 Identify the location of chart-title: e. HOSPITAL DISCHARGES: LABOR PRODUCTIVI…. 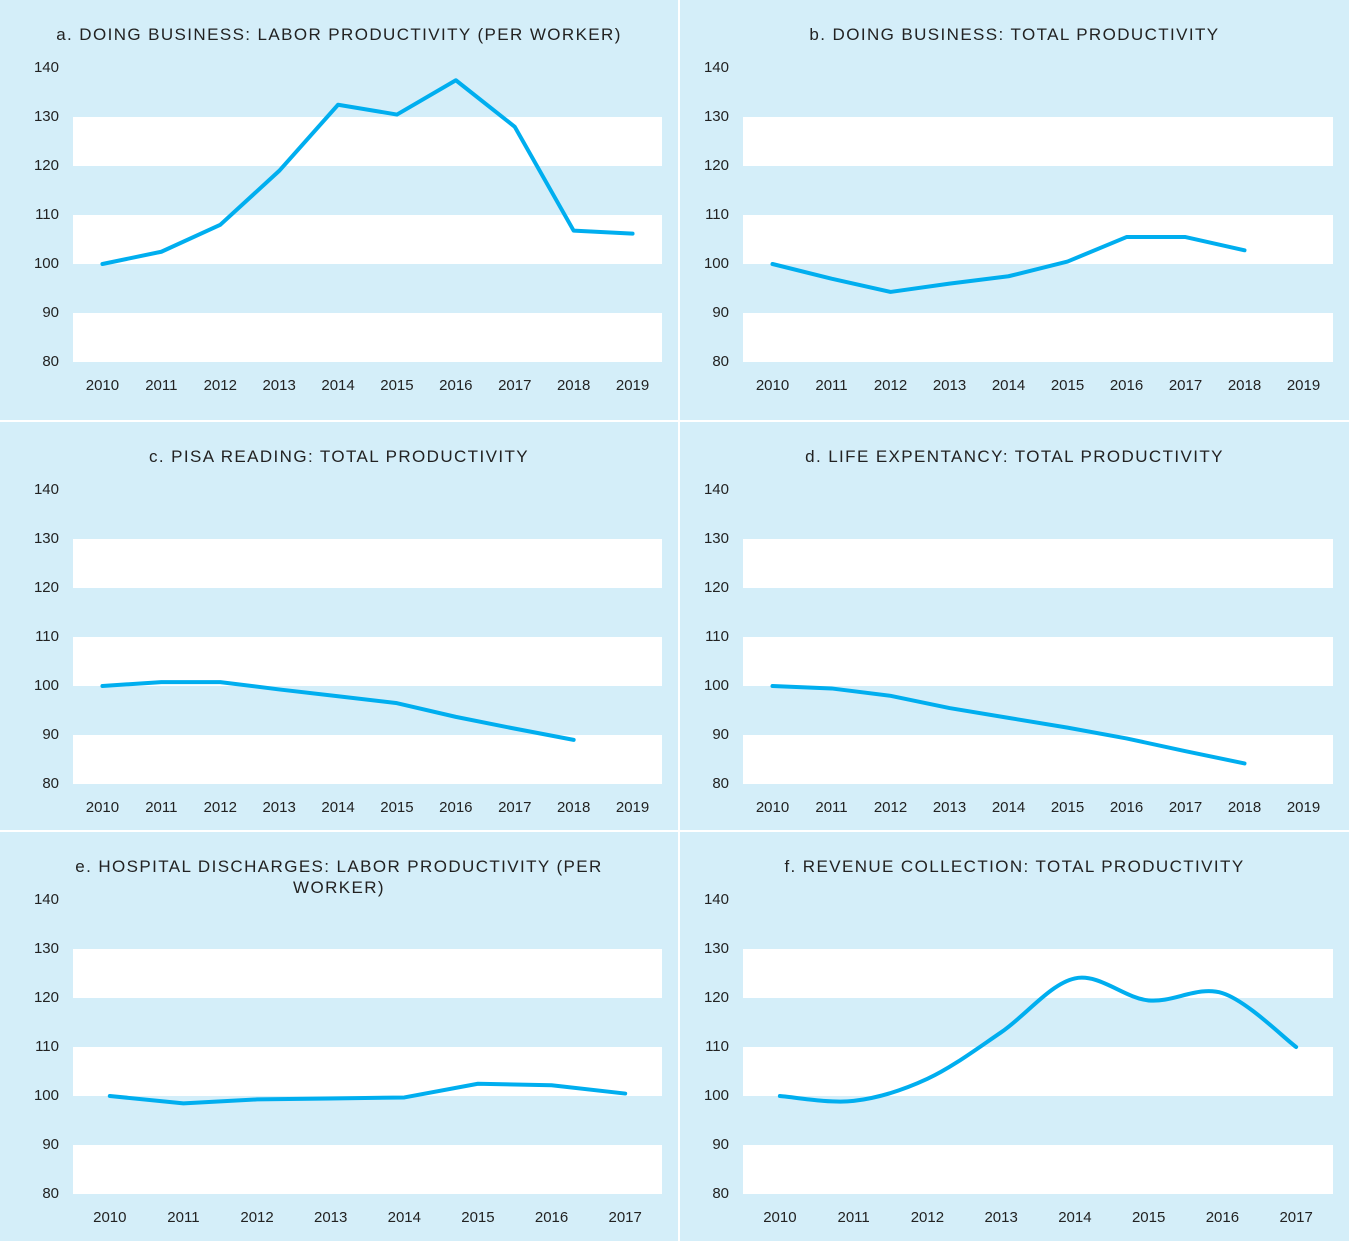
(339, 877).